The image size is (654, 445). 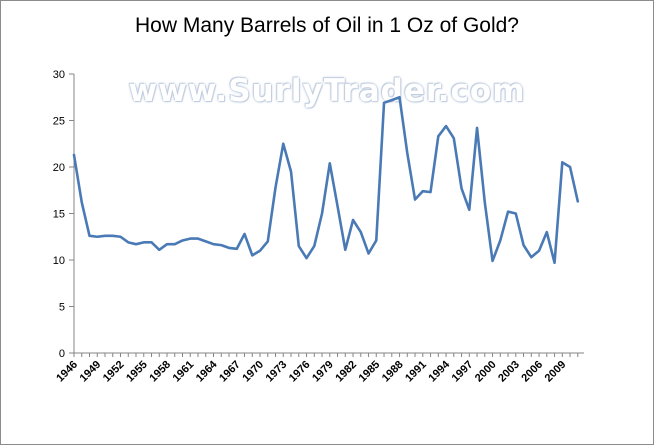 What do you see at coordinates (137, 372) in the screenshot?
I see `x-tick-label: 1955` at bounding box center [137, 372].